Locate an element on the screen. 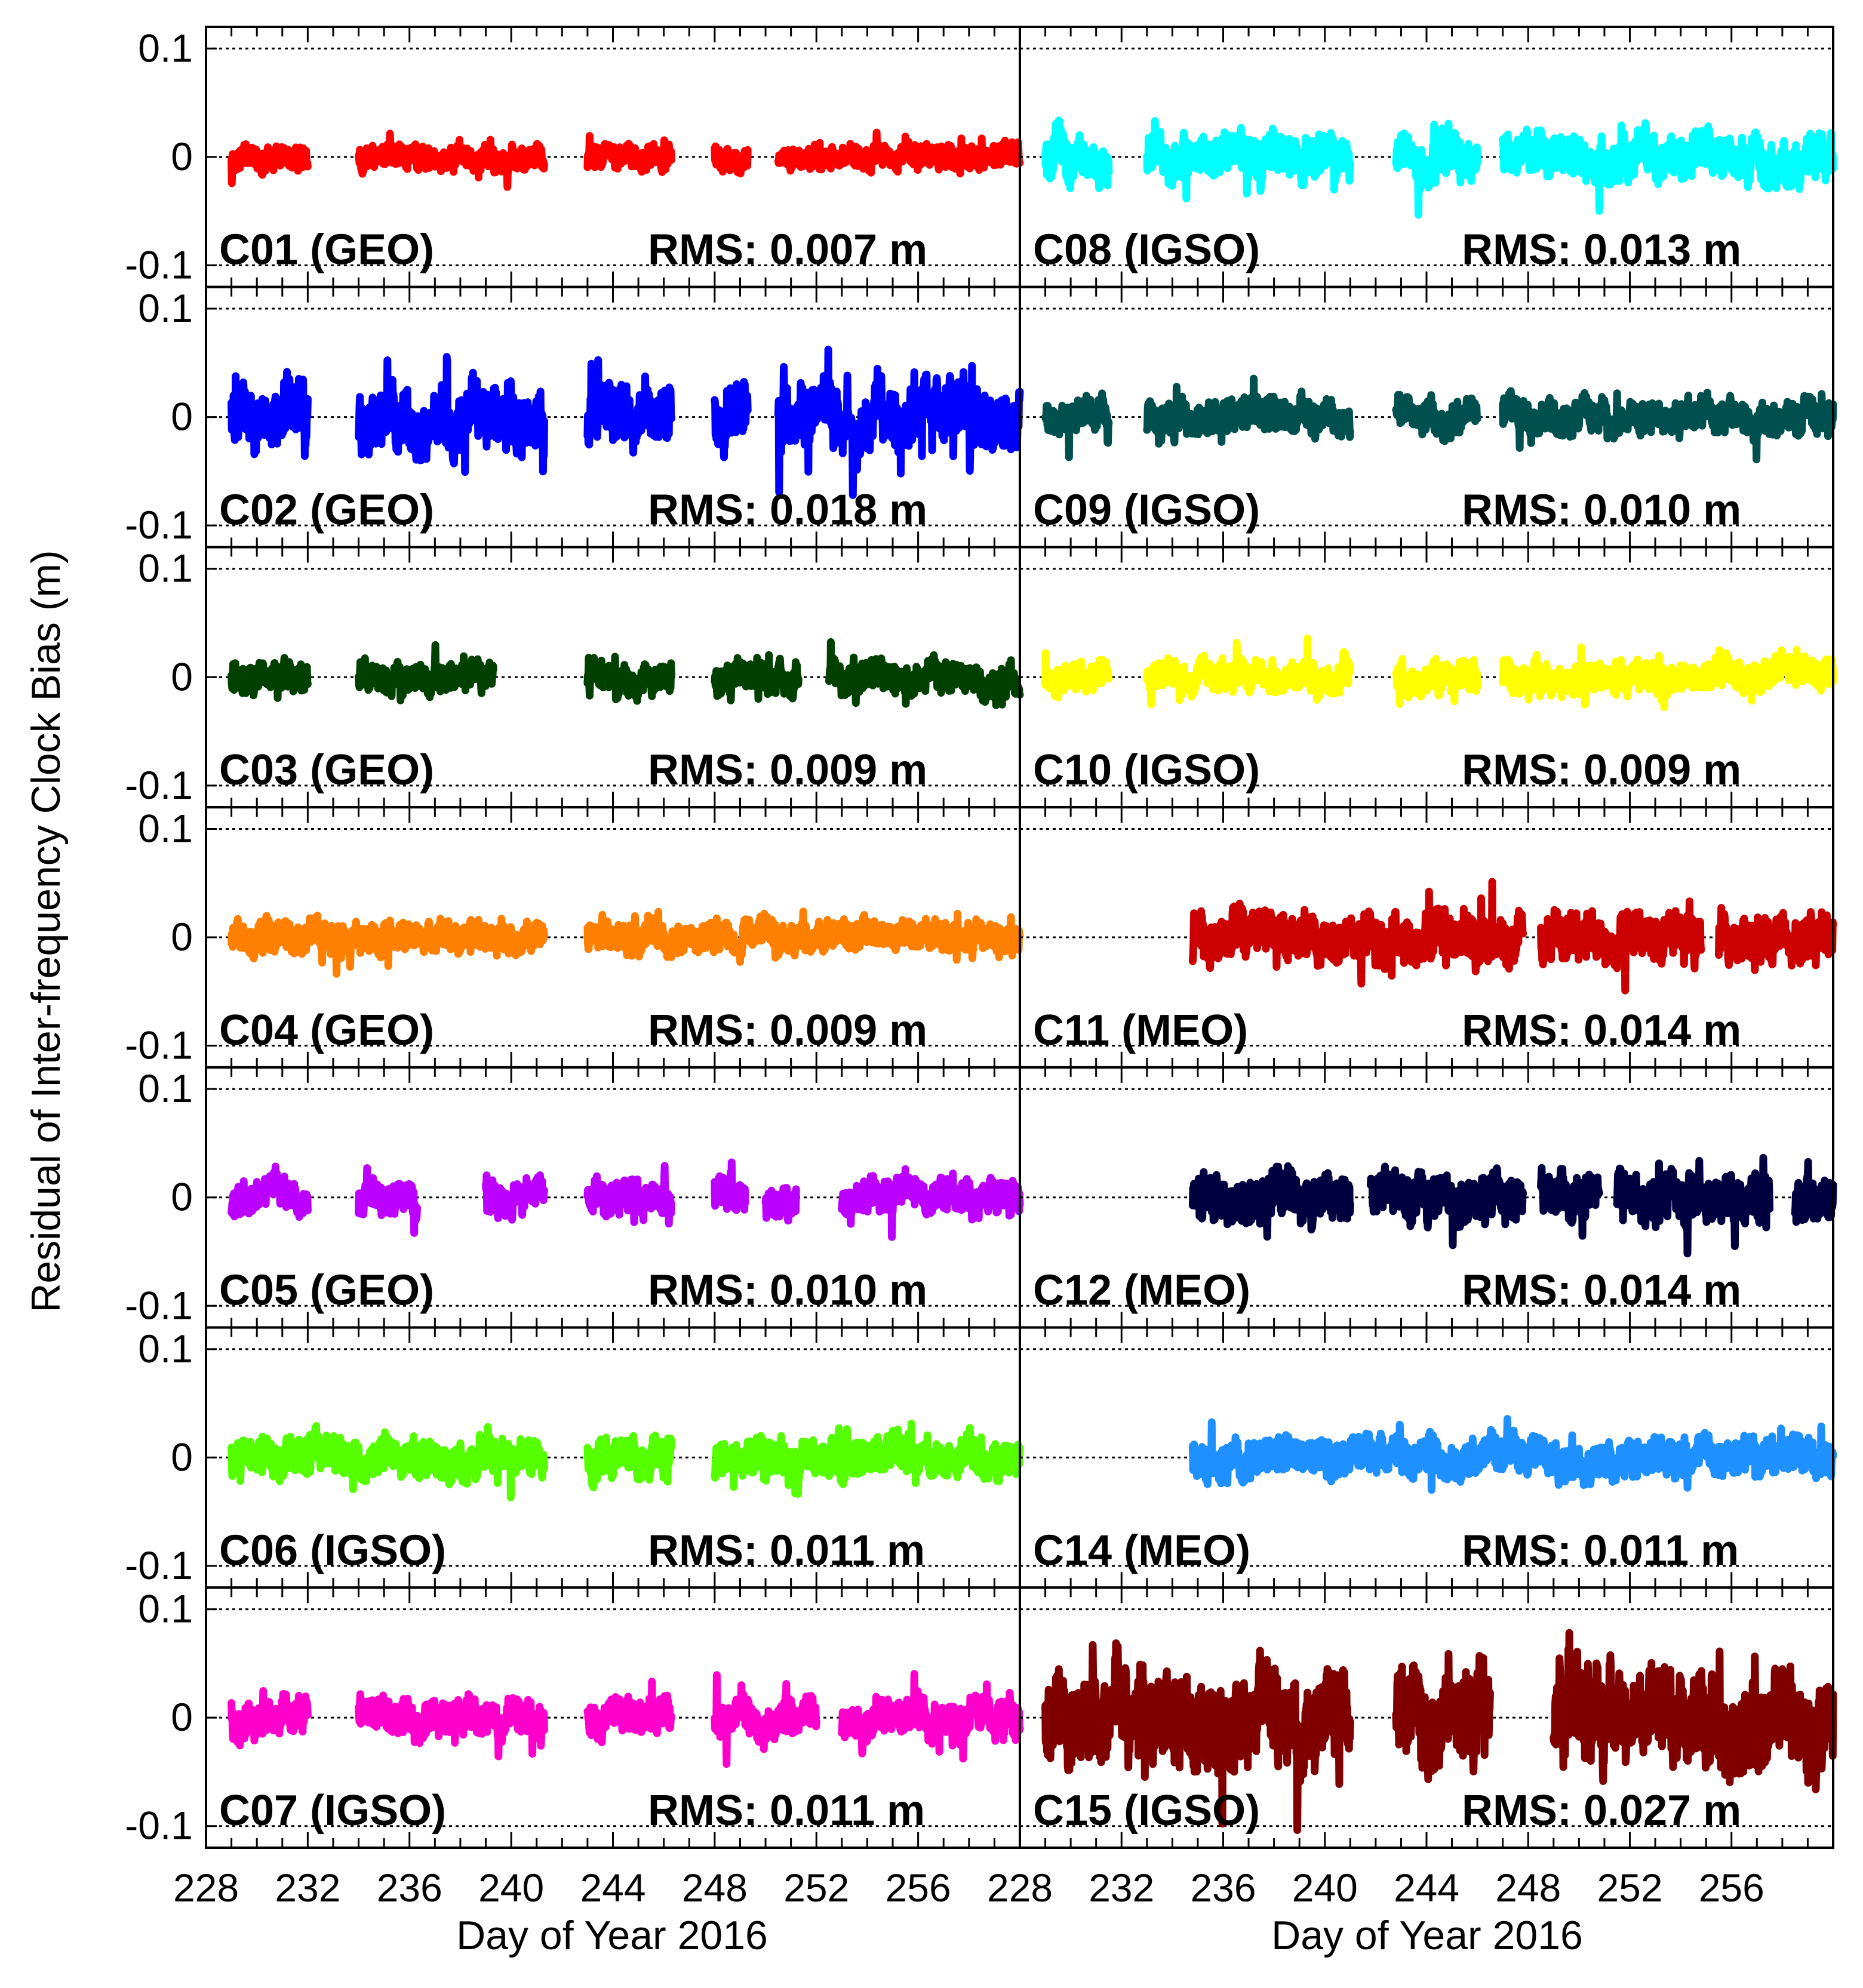  panel-c14 is located at coordinates (1428, 1457).